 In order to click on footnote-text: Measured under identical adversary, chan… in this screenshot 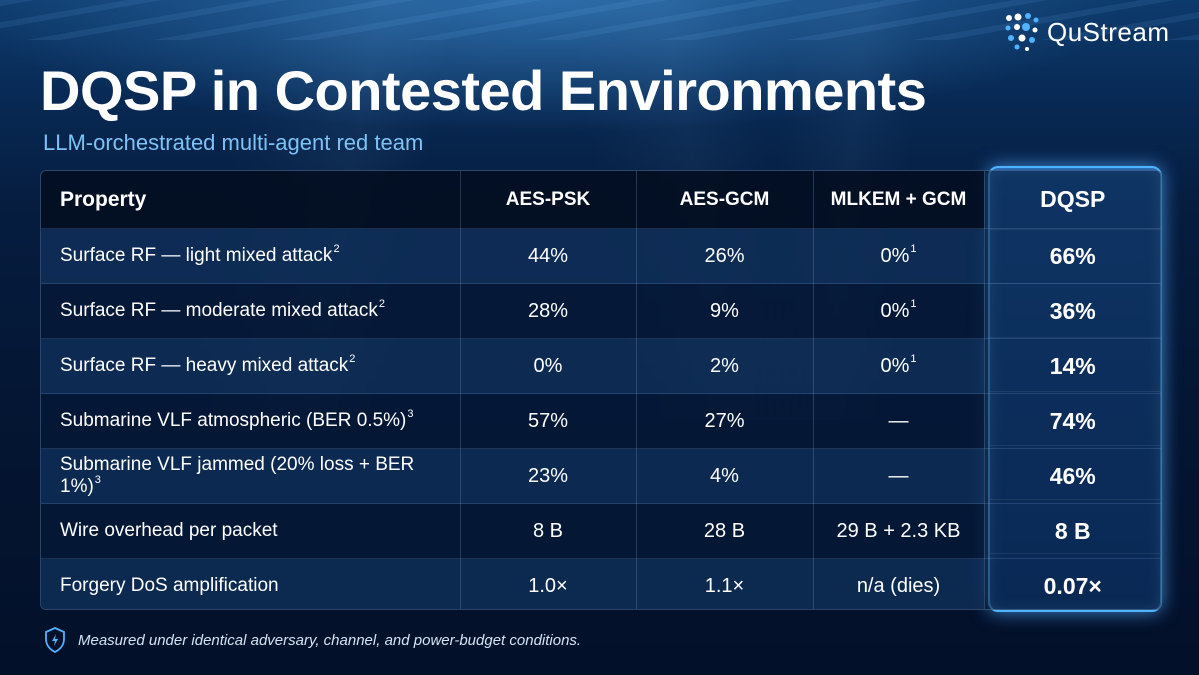, I will do `click(330, 640)`.